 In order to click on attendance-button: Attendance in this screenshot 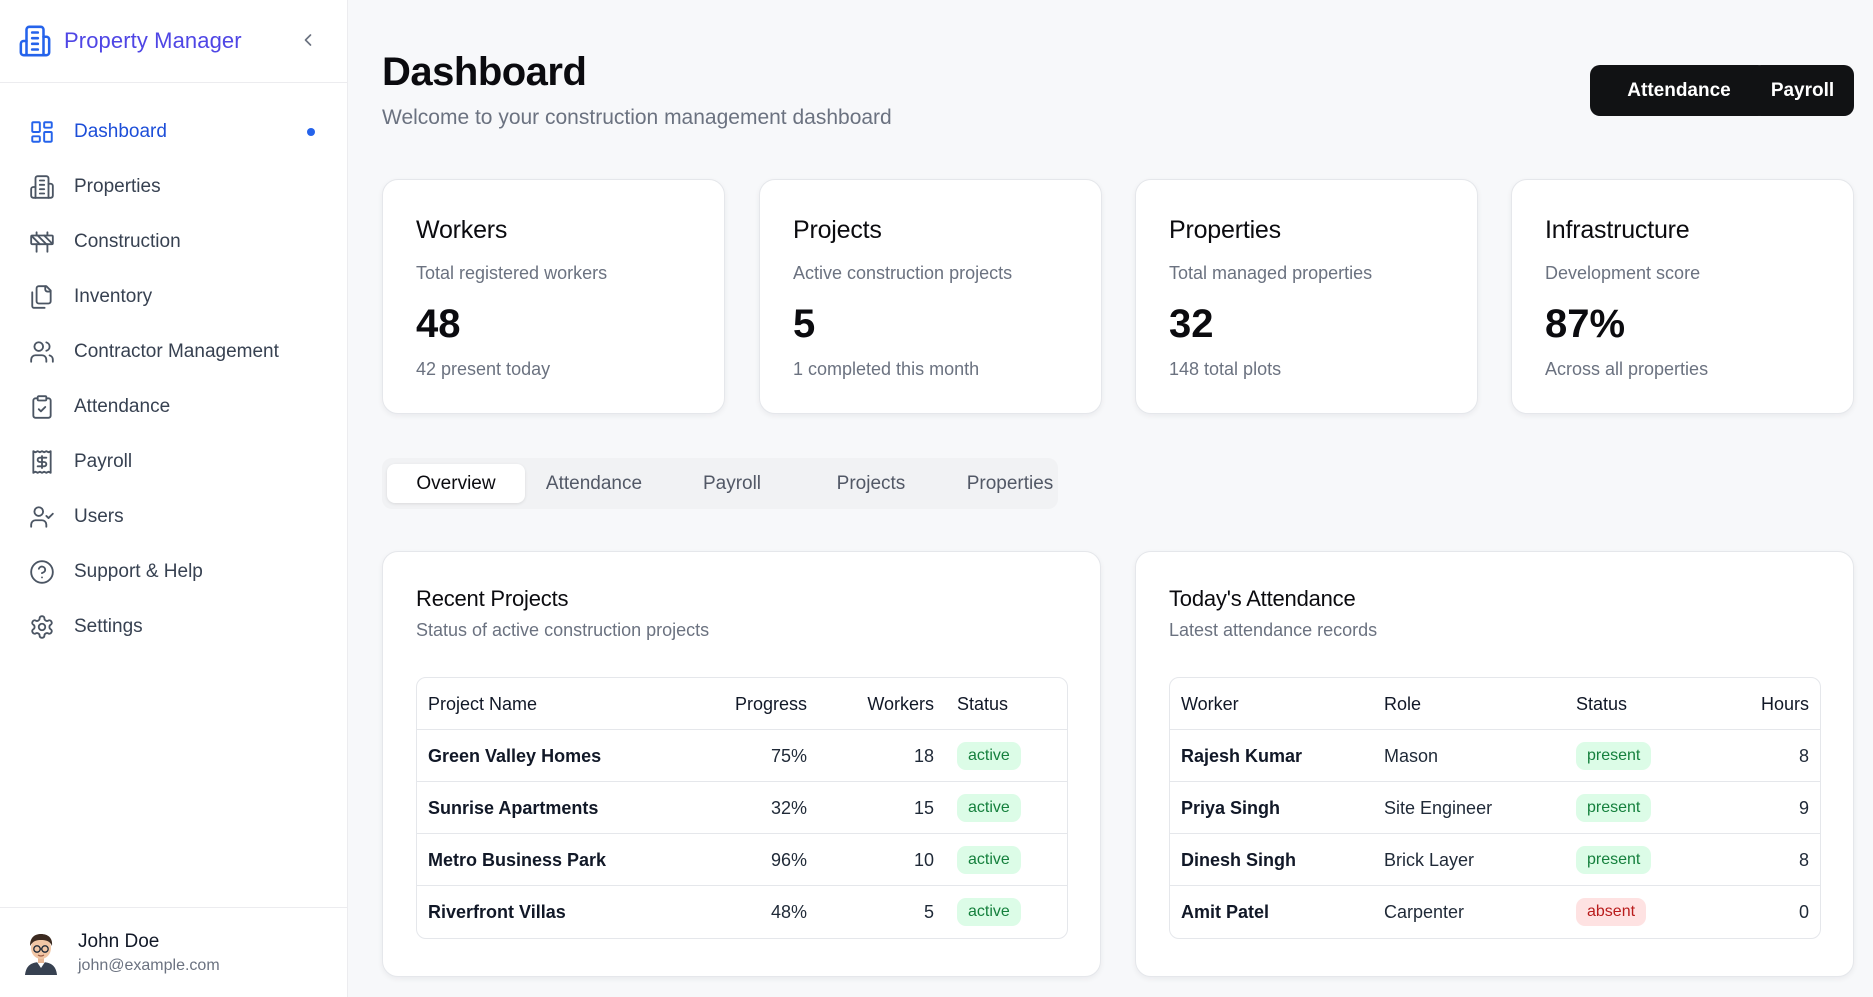, I will do `click(1679, 90)`.